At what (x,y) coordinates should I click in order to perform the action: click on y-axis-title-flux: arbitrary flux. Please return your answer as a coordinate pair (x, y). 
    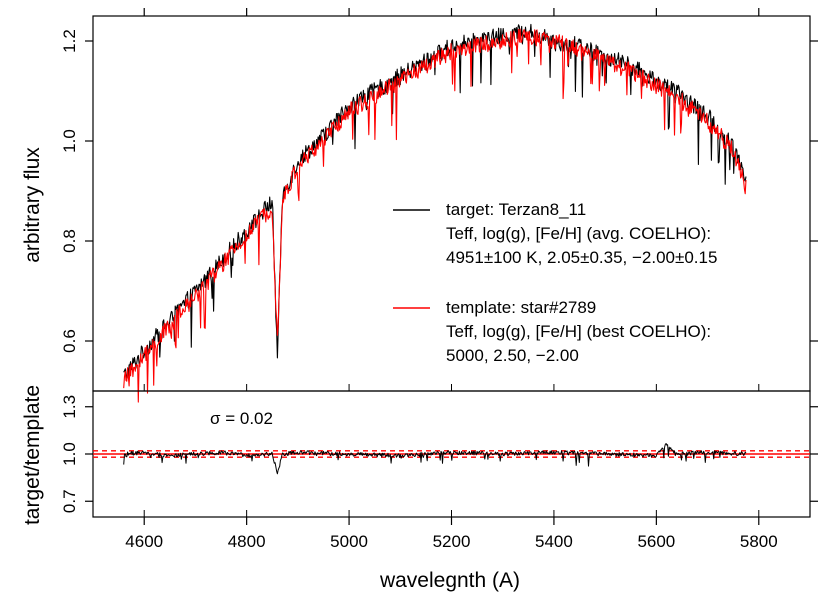
    Looking at the image, I should click on (32, 205).